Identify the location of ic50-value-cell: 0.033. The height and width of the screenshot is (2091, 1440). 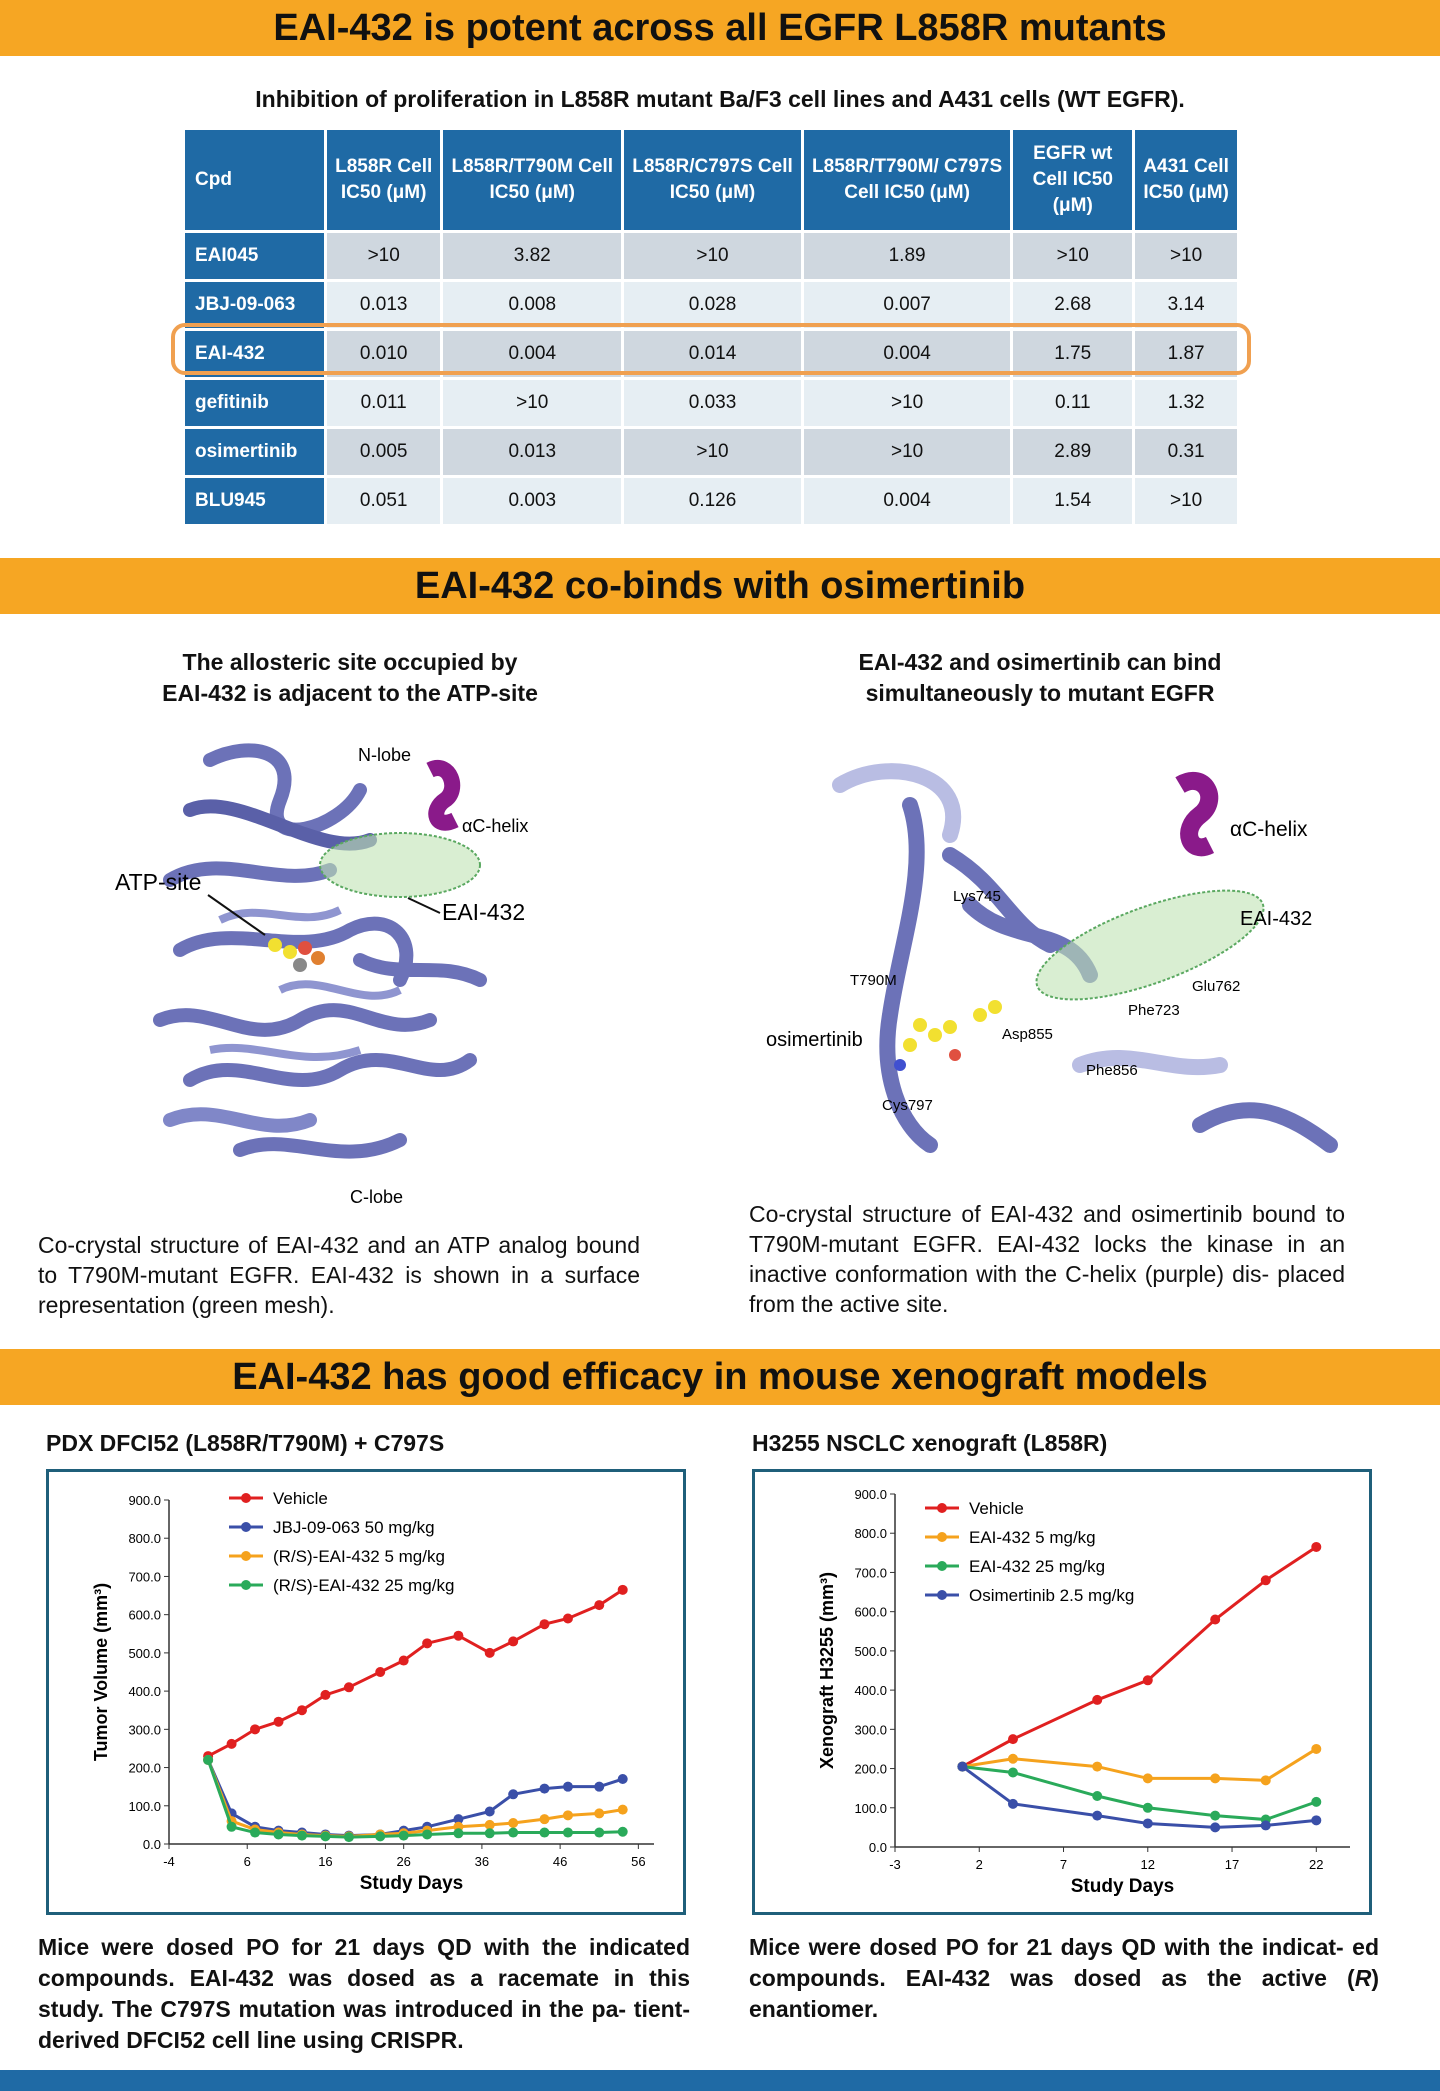
(712, 403).